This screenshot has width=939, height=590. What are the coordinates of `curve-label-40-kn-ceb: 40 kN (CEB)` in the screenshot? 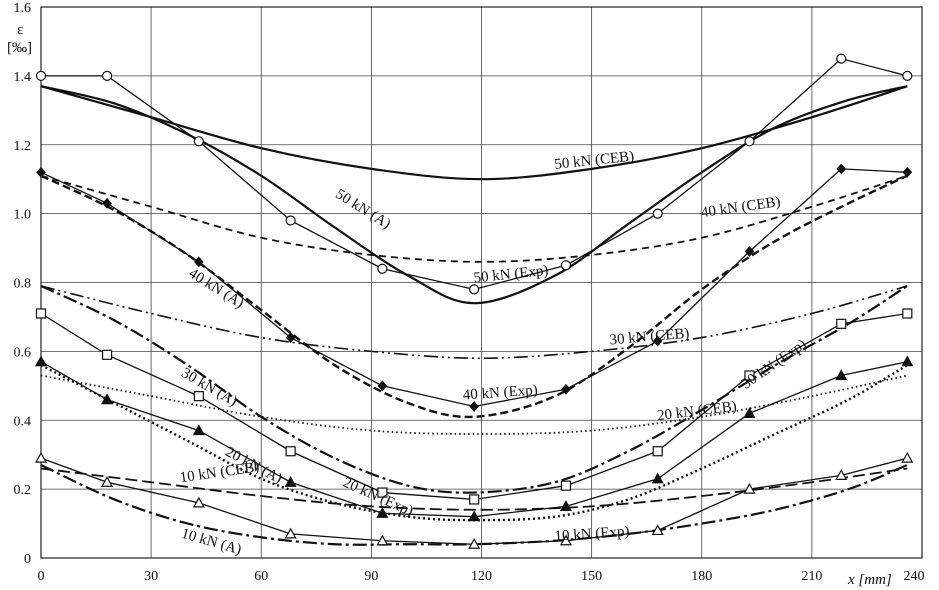 It's located at (740, 207).